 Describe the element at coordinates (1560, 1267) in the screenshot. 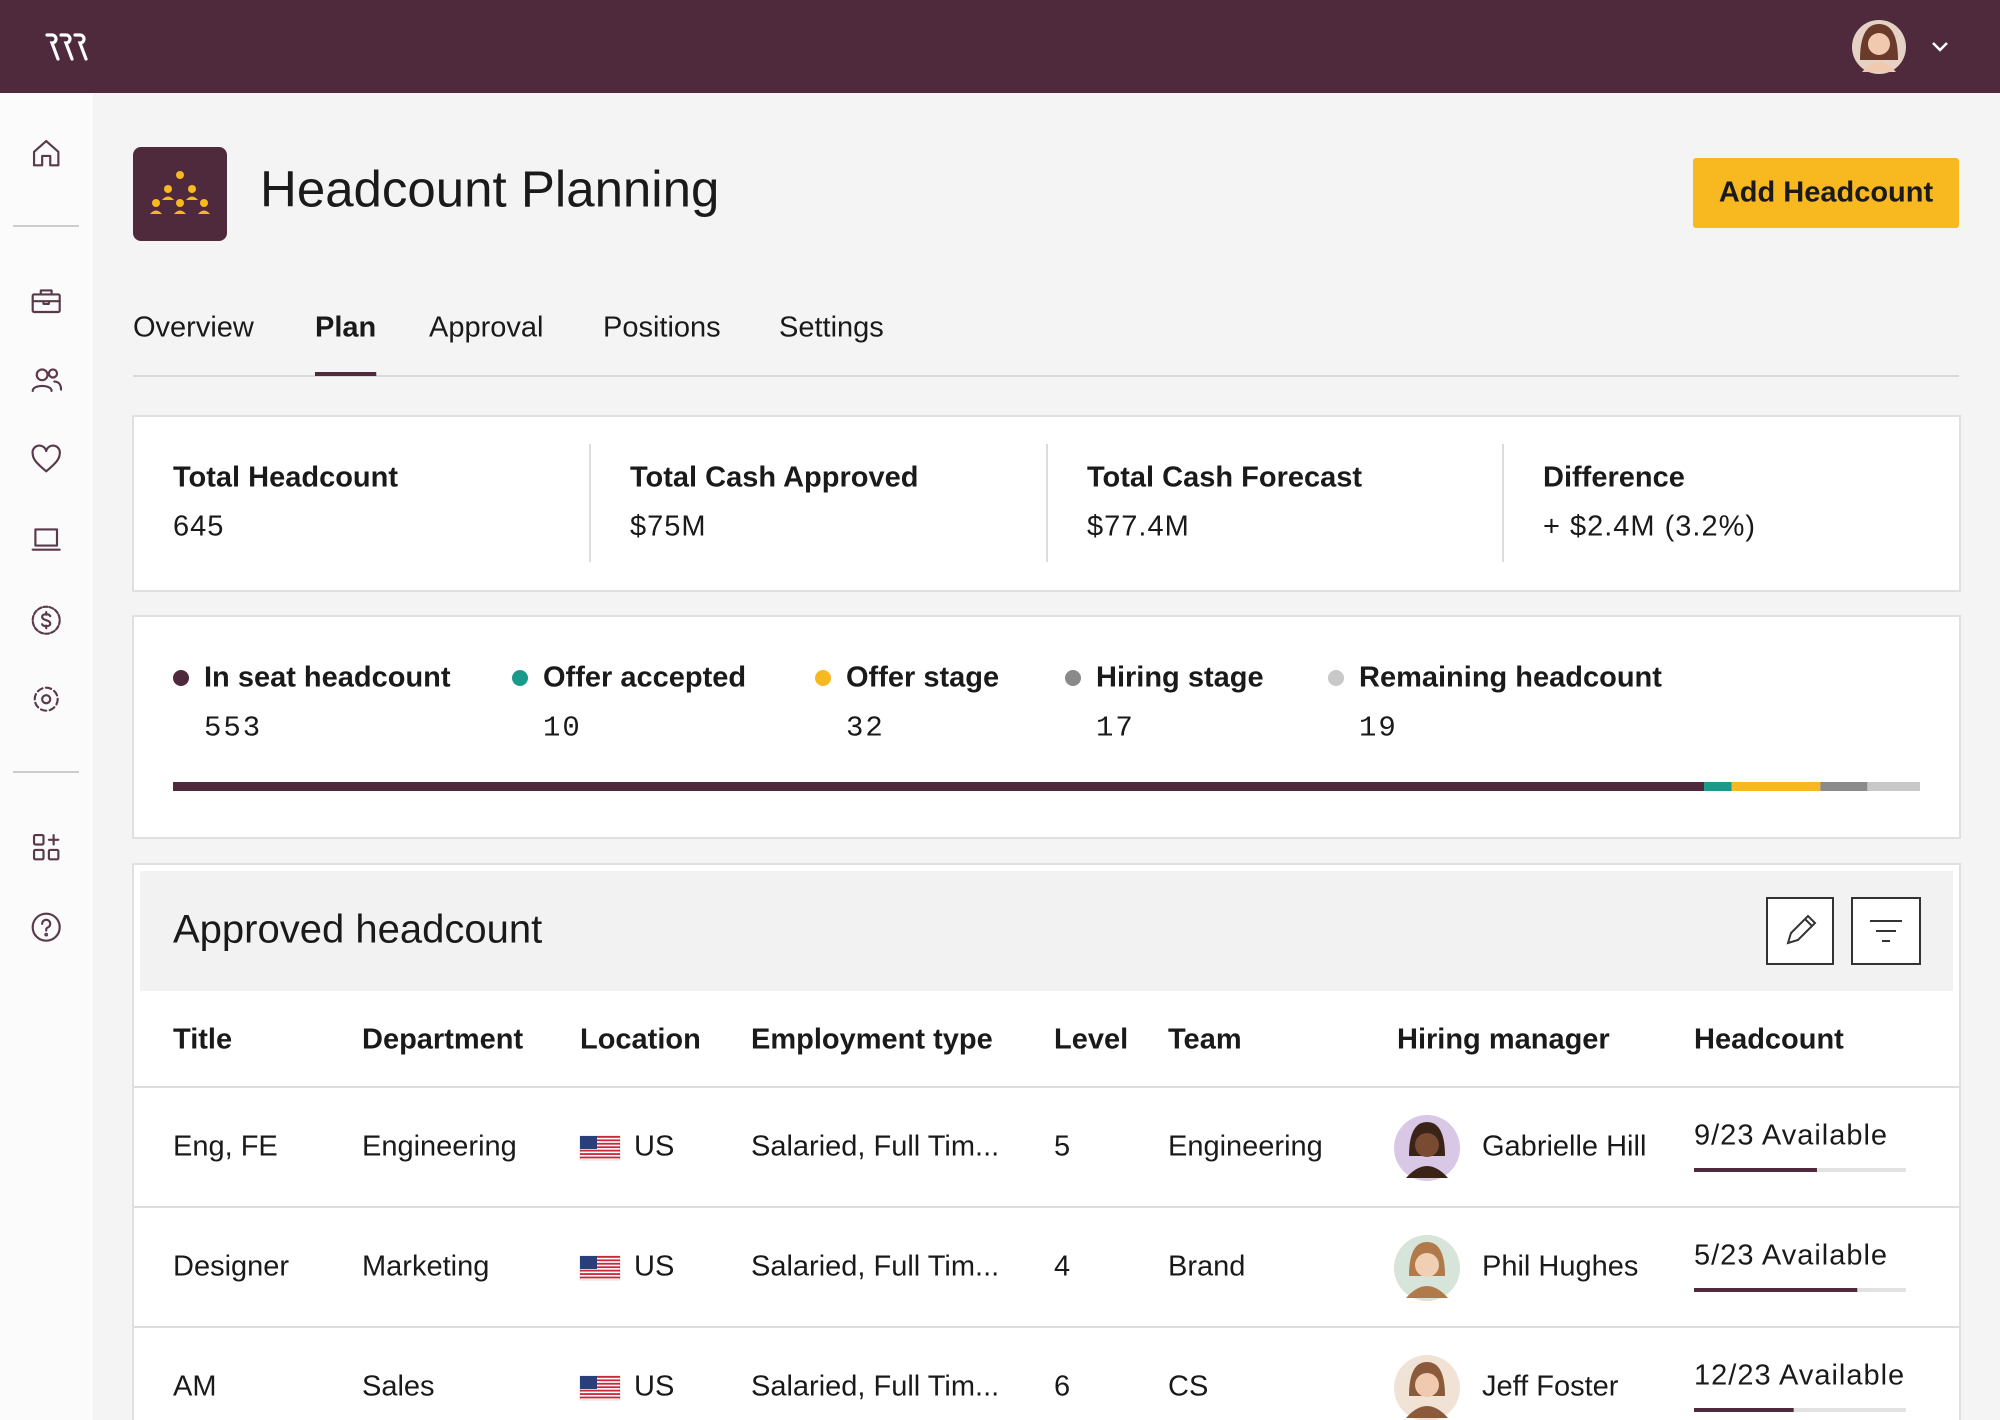

I see `table-cell: Phil Hughes` at that location.